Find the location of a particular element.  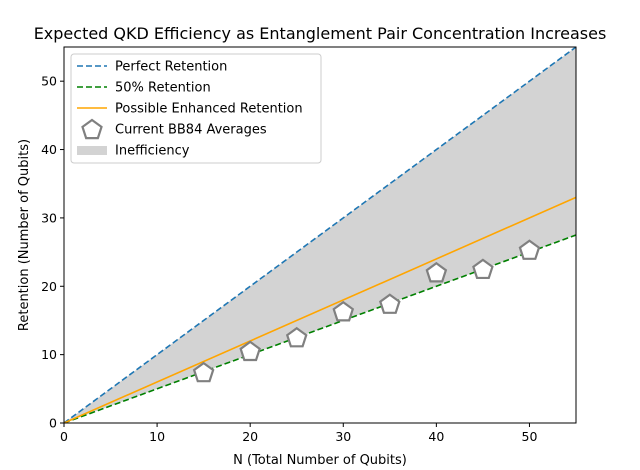

legend-fill-swatch is located at coordinates (92, 150).